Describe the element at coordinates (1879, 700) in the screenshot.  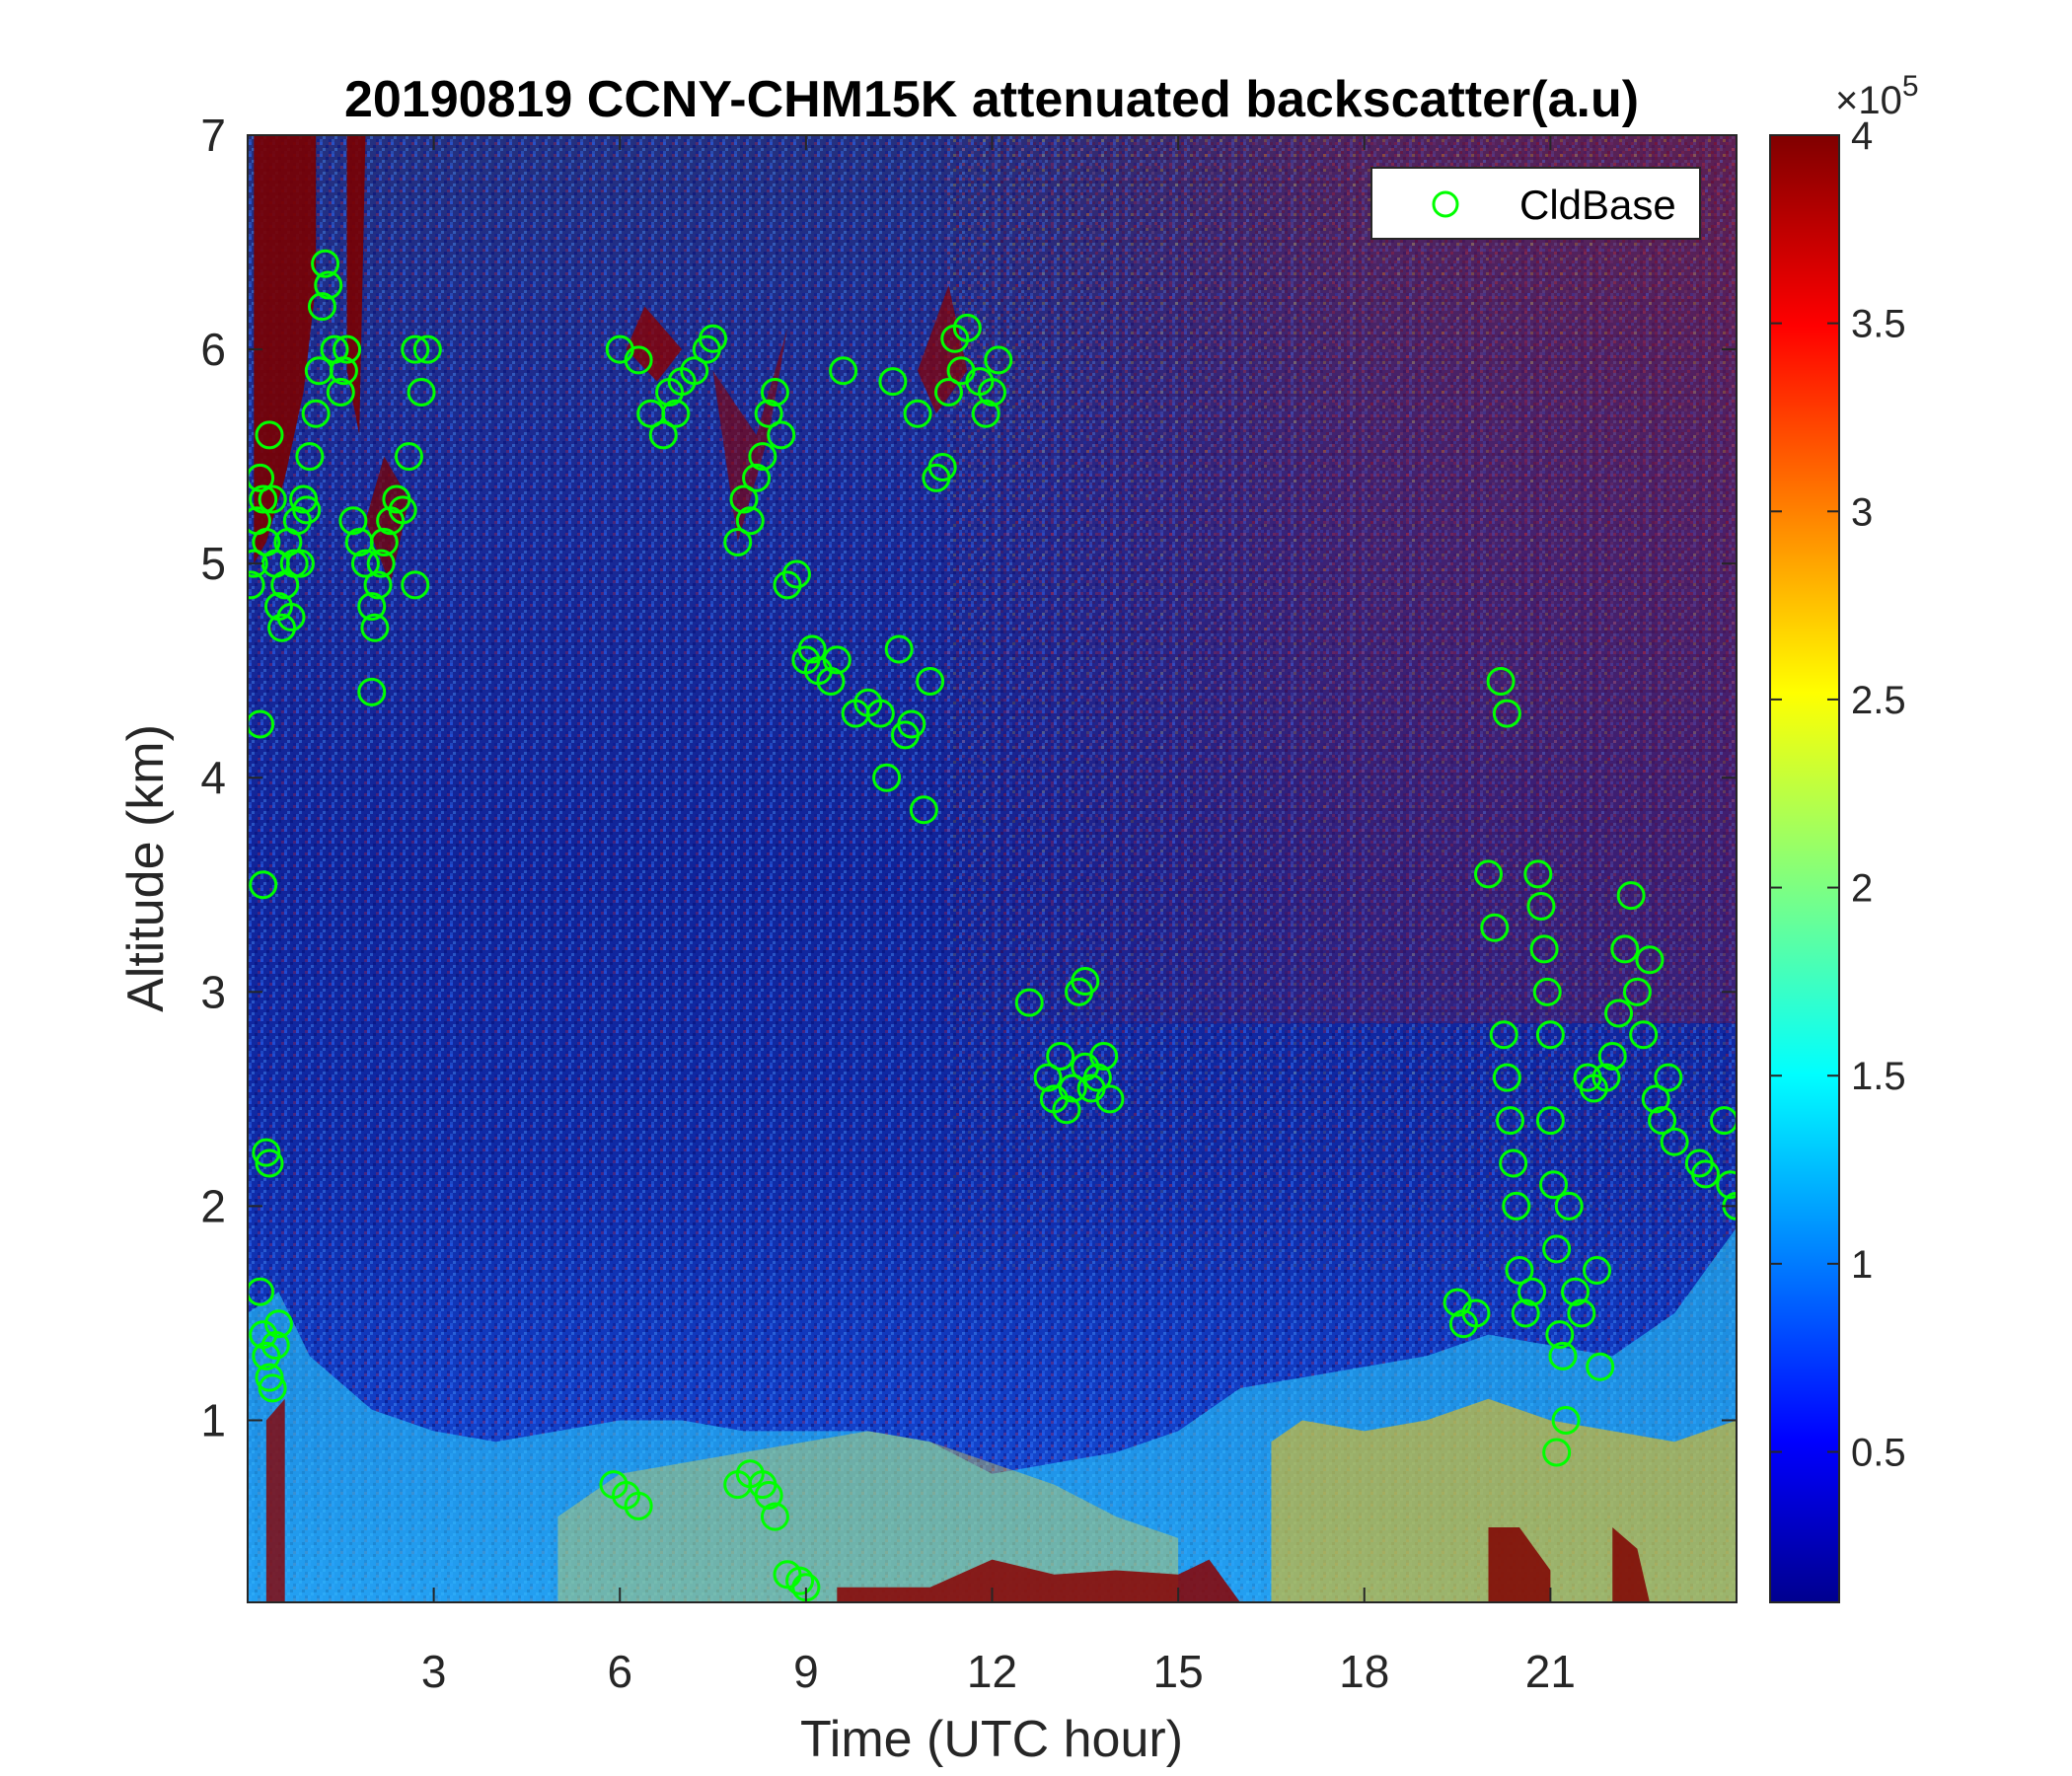
I see `colorbar-tick-label: 2.5` at that location.